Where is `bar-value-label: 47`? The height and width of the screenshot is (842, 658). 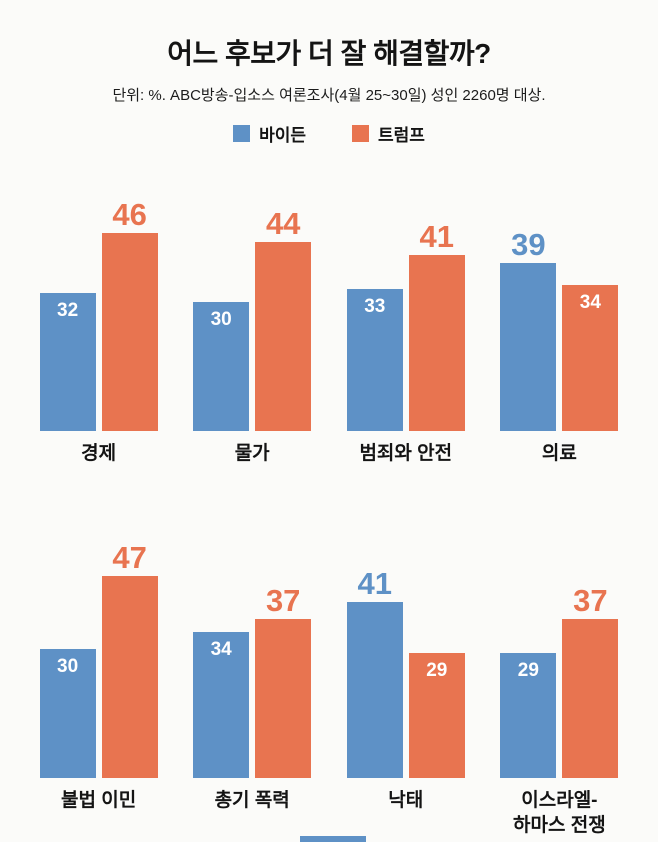
bar-value-label: 47 is located at coordinates (129, 557).